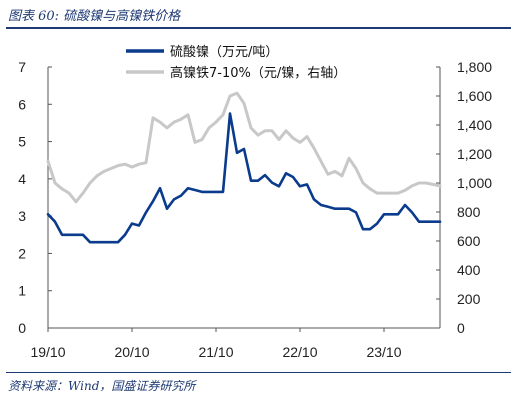 This screenshot has width=517, height=410. Describe the element at coordinates (469, 212) in the screenshot. I see `right-tick-label: 800` at that location.